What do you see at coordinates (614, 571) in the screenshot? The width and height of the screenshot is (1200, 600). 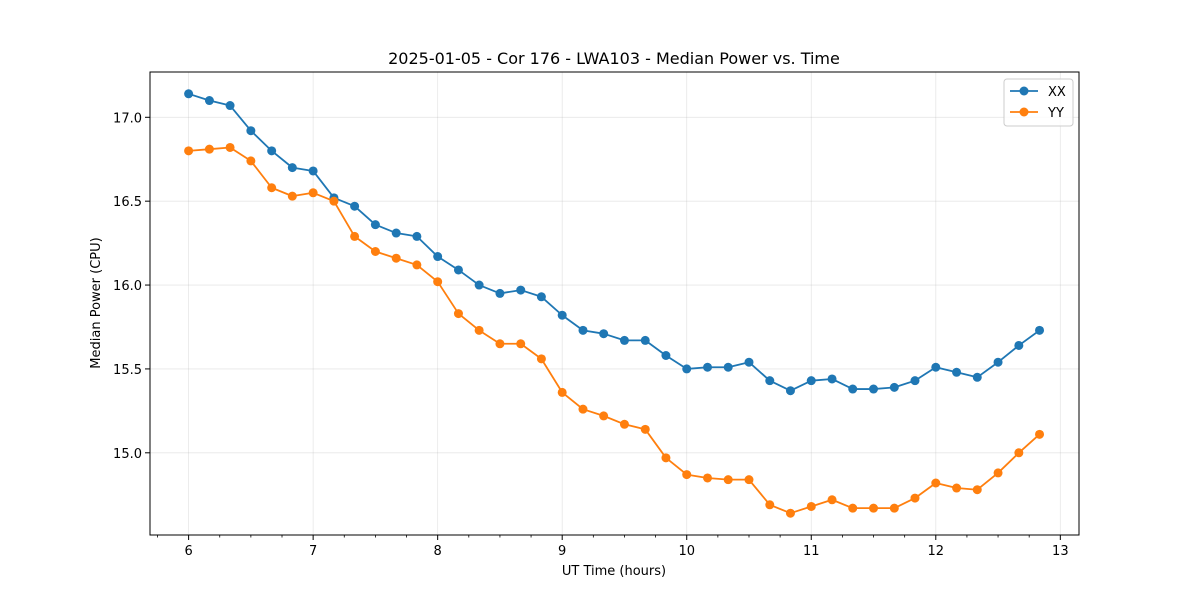 I see `x-axis-label: UT Time (hours)` at bounding box center [614, 571].